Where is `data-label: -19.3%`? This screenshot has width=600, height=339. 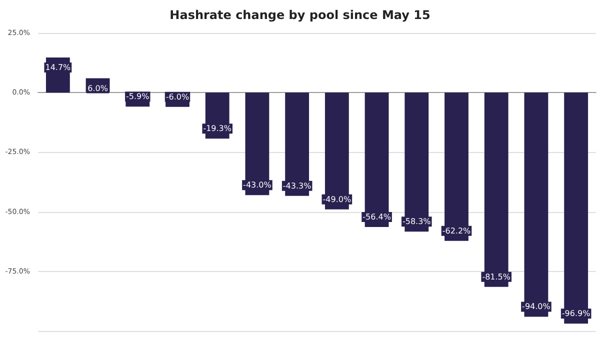 data-label: -19.3% is located at coordinates (217, 129).